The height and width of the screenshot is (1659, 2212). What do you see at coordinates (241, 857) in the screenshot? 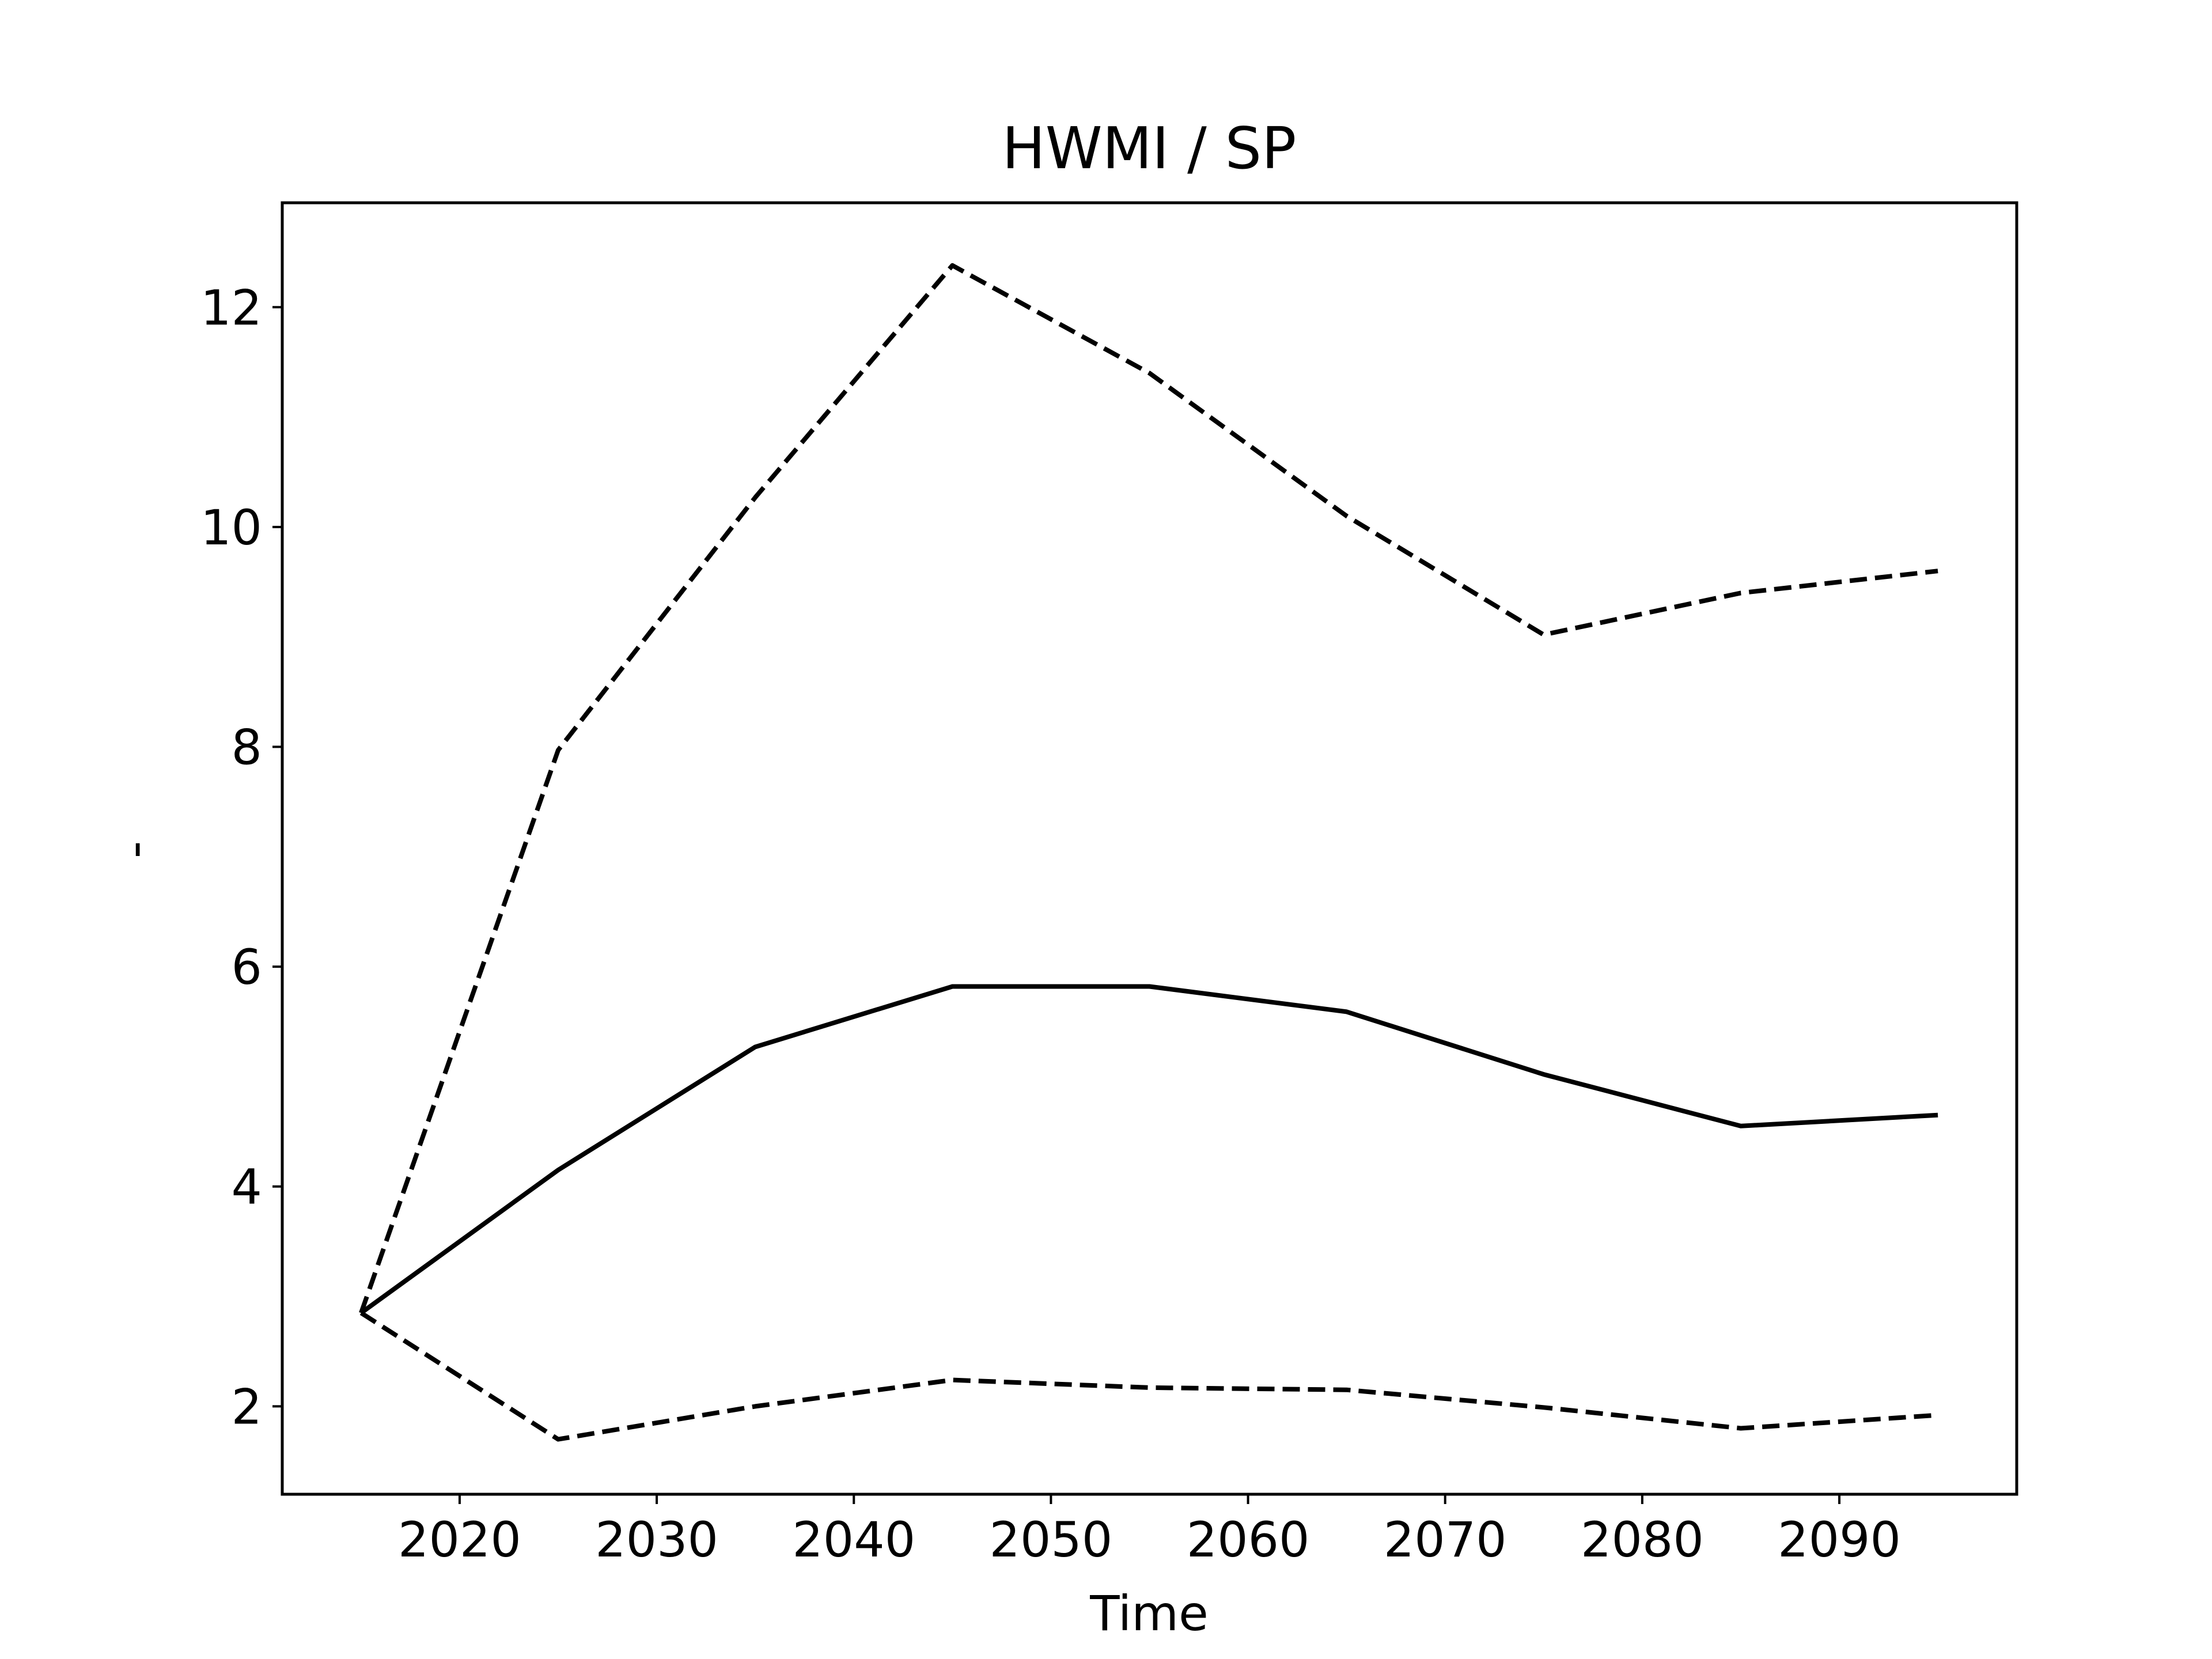
I see `y-axis: 2 4 6 8 10 12` at bounding box center [241, 857].